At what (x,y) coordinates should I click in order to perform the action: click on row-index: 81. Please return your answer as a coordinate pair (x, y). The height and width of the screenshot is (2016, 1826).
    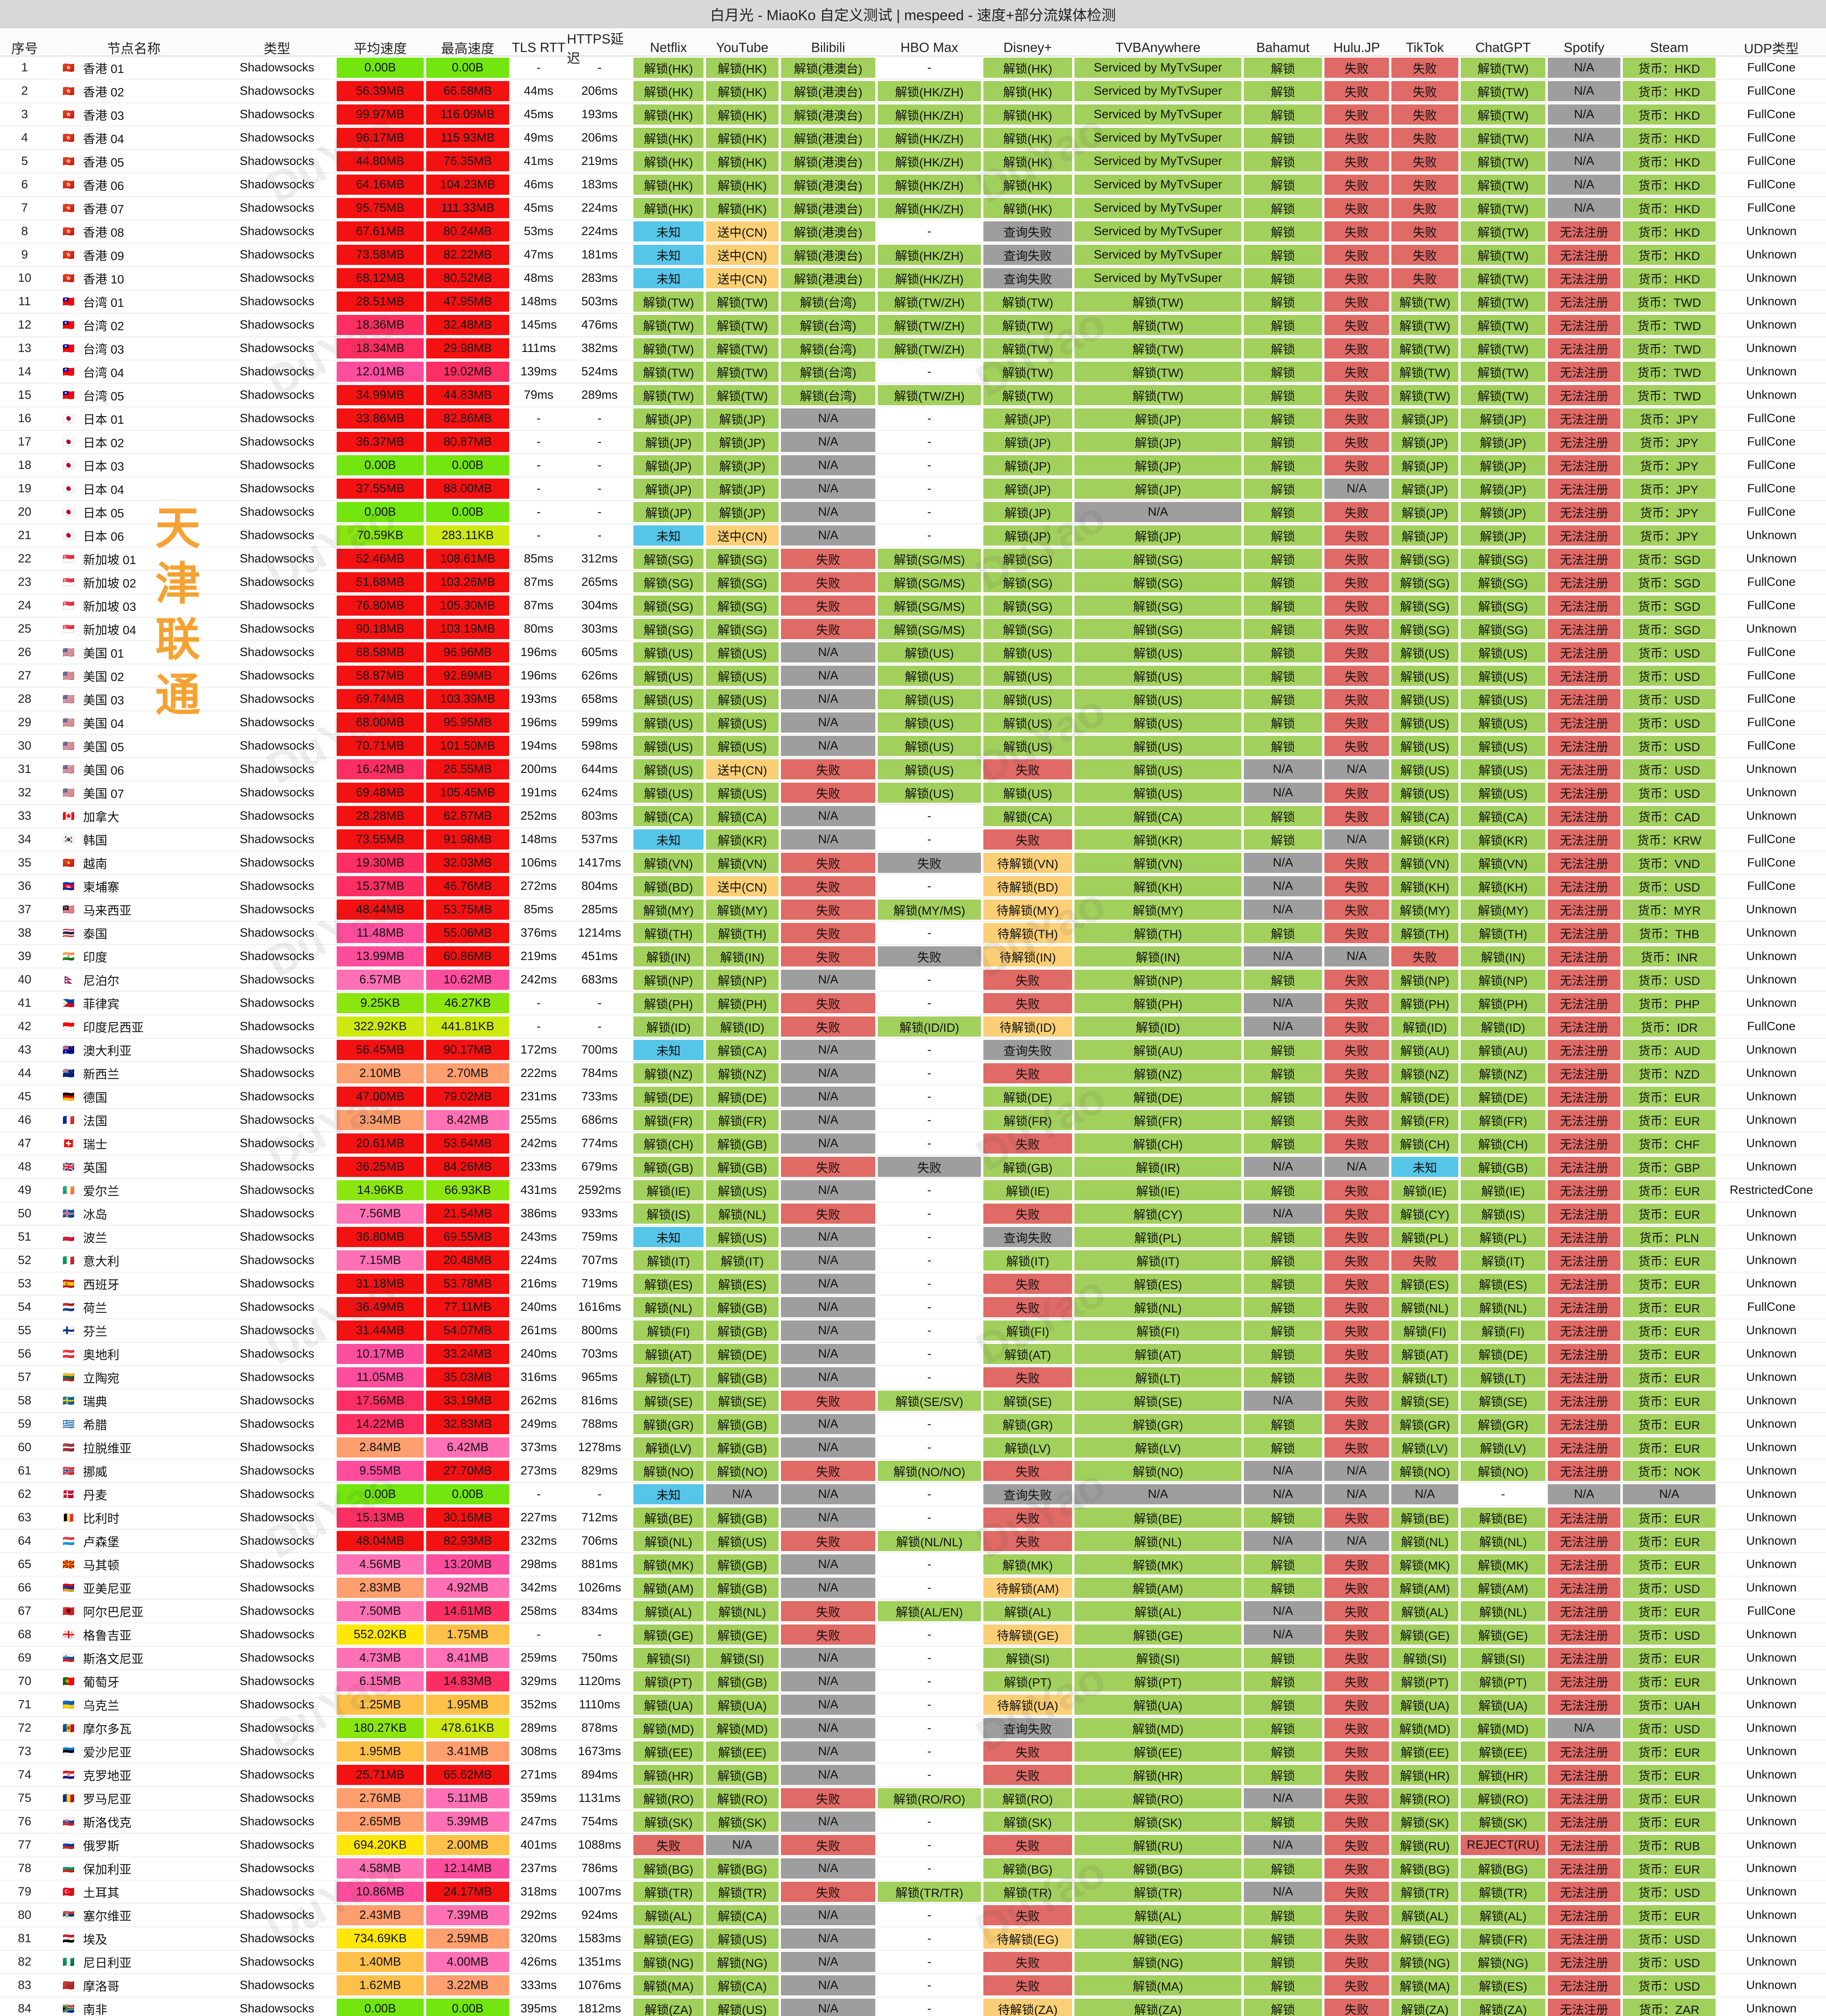
    Looking at the image, I should click on (24, 1939).